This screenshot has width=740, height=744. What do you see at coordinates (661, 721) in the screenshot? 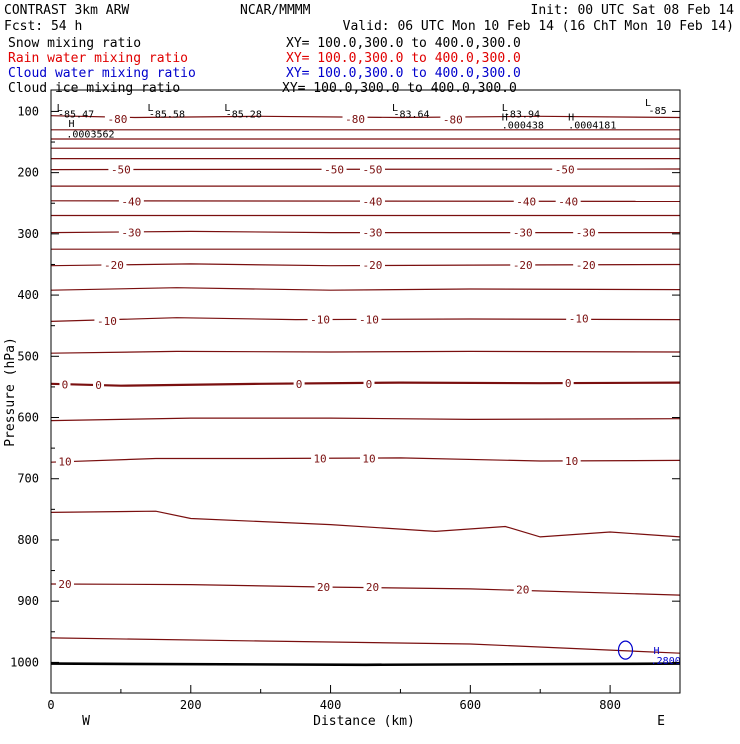
I see `x-end-label-east: E` at bounding box center [661, 721].